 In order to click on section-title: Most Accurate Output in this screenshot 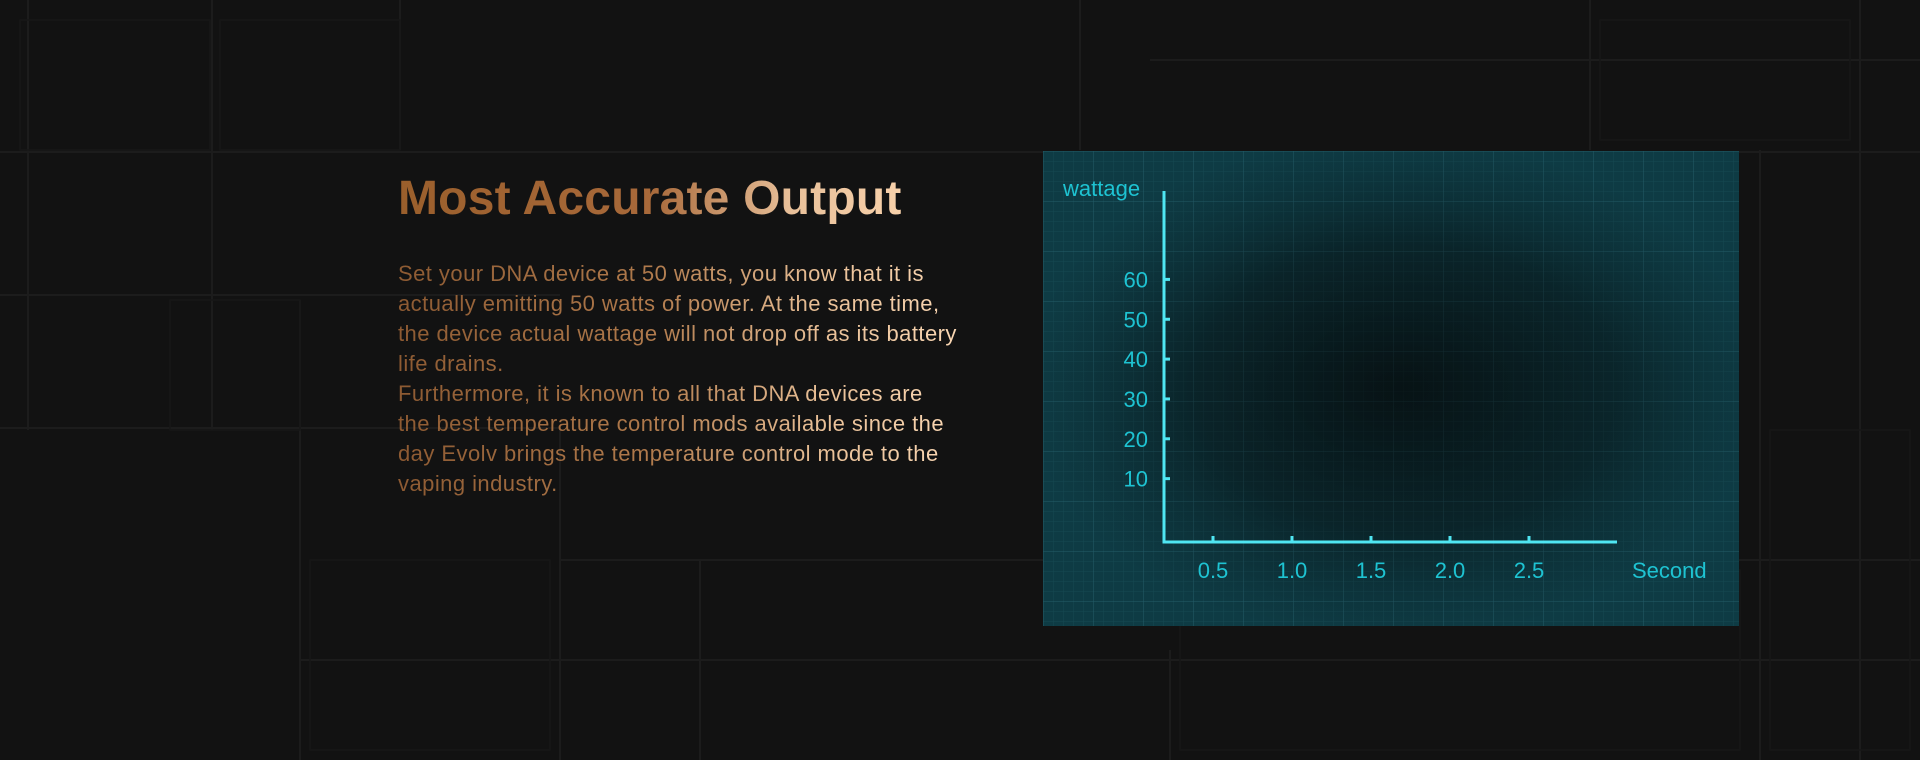, I will do `click(679, 199)`.